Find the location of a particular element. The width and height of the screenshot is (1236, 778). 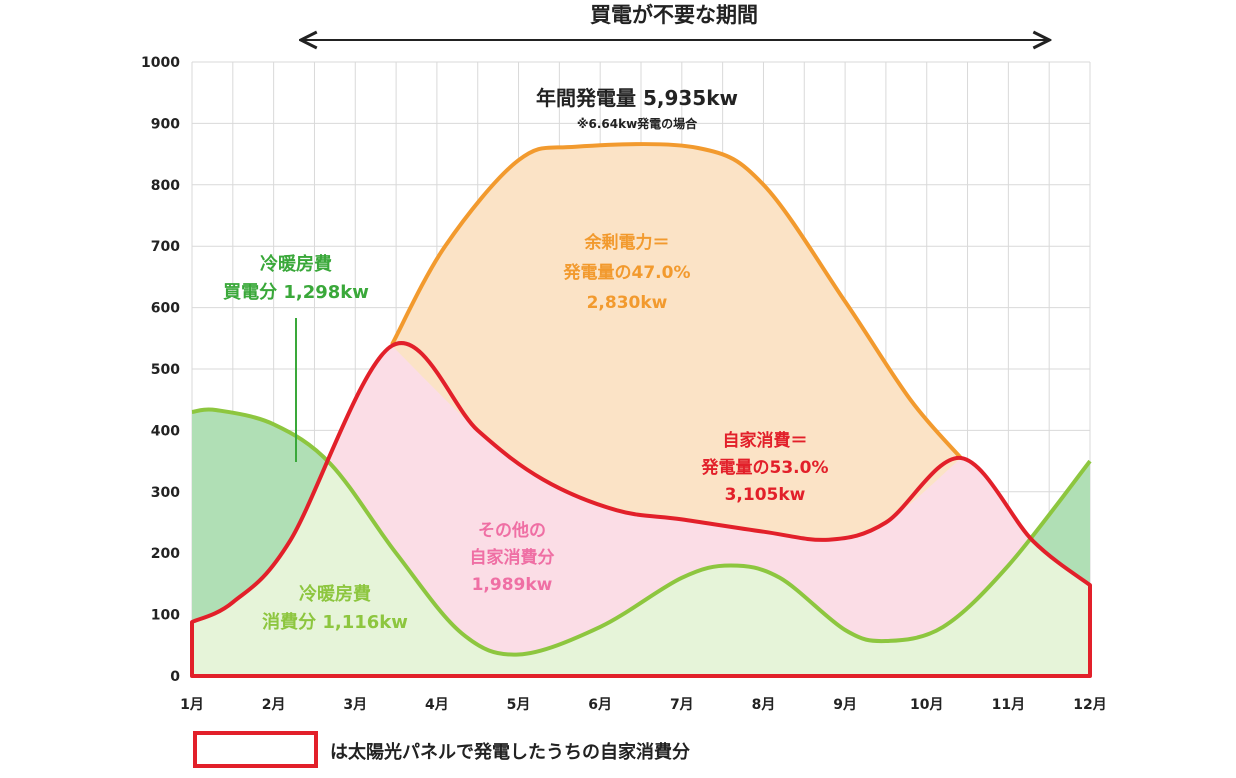

y-tick-label: 900 is located at coordinates (165, 124).